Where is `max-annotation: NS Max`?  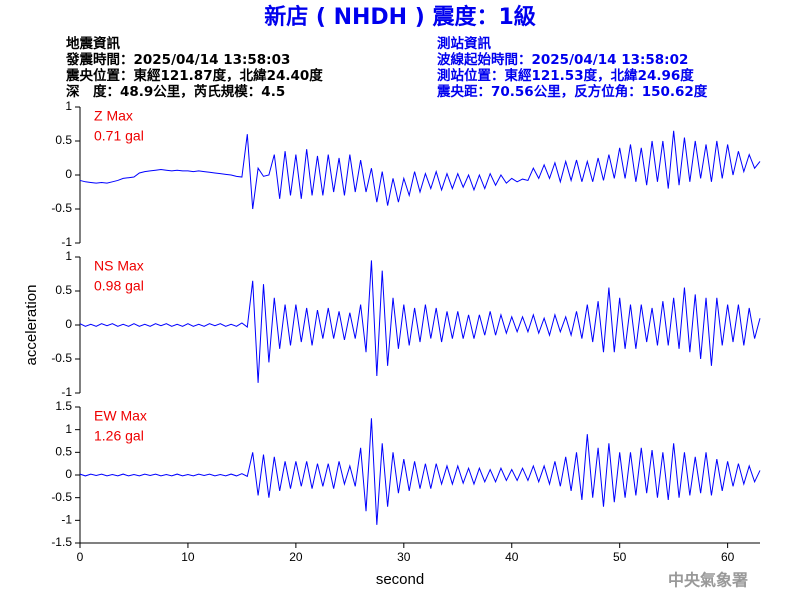 max-annotation: NS Max is located at coordinates (119, 266).